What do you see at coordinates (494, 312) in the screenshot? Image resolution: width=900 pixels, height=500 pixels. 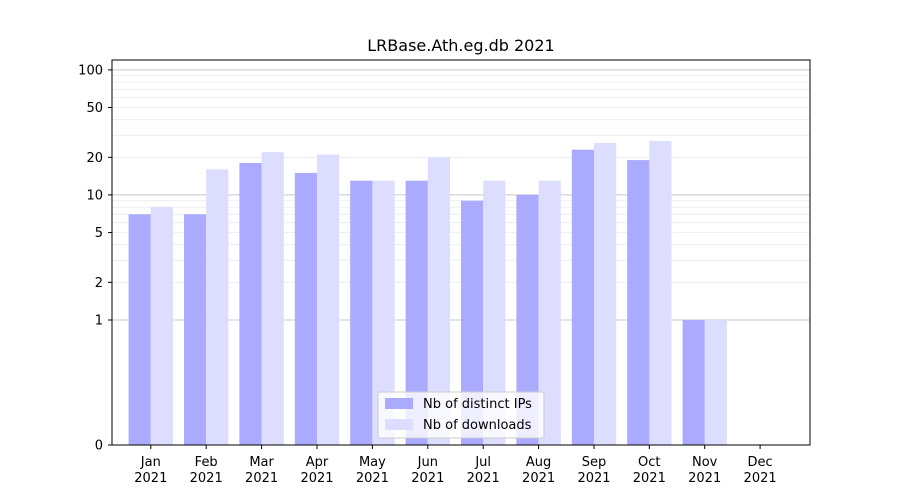 I see `bar-downloads-jul` at bounding box center [494, 312].